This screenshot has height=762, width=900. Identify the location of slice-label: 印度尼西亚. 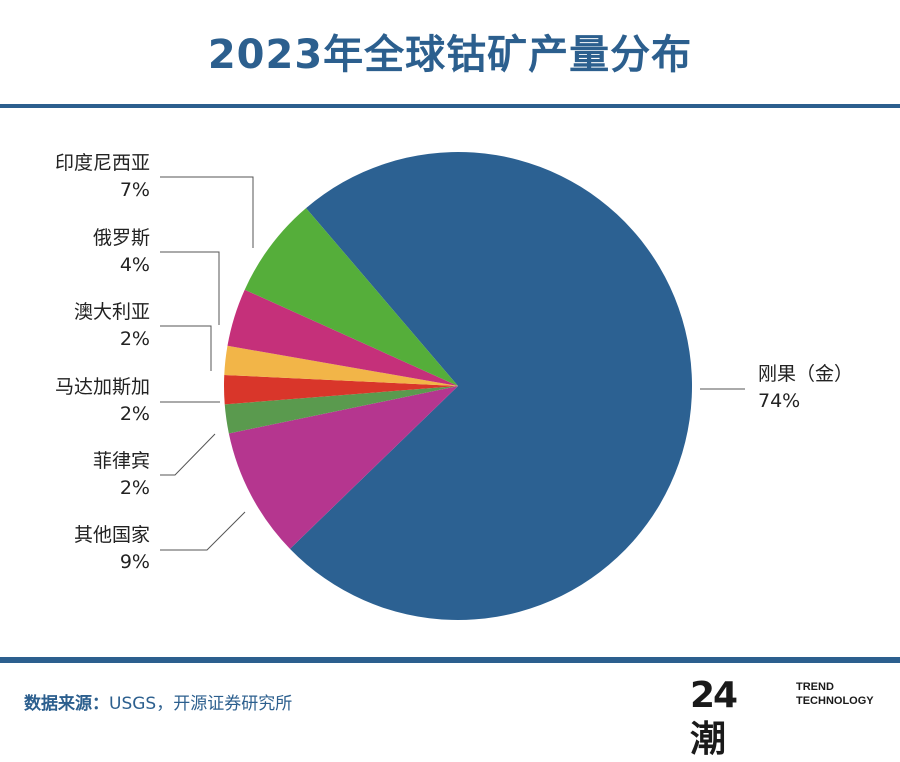
(102, 163).